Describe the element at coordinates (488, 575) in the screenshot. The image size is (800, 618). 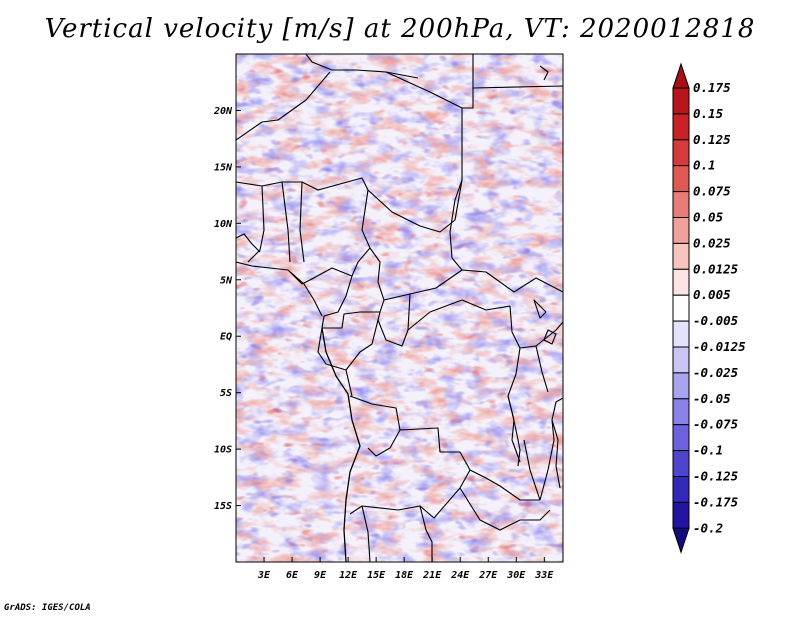
I see `lon-tick-label: 27E` at that location.